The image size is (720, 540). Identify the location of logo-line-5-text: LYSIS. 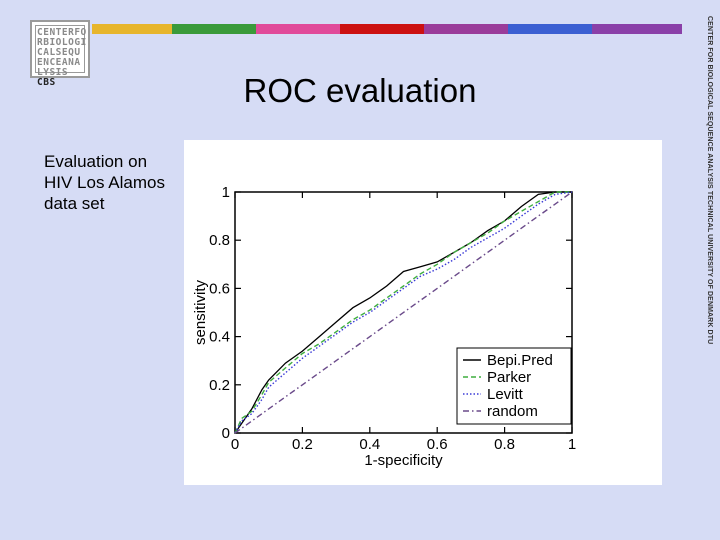
(53, 72).